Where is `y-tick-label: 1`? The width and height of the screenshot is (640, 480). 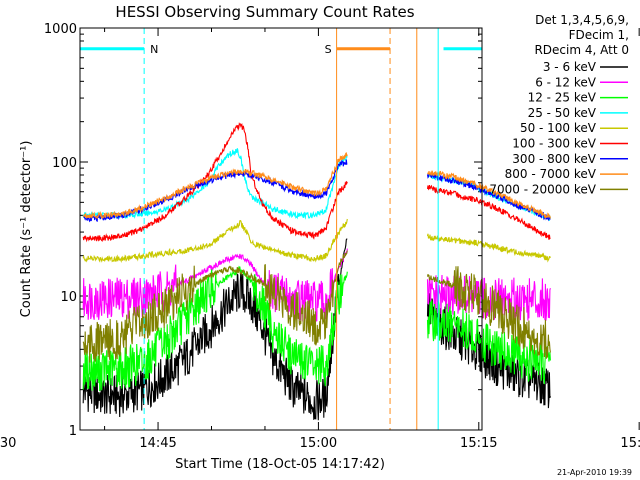 y-tick-label: 1 is located at coordinates (73, 431).